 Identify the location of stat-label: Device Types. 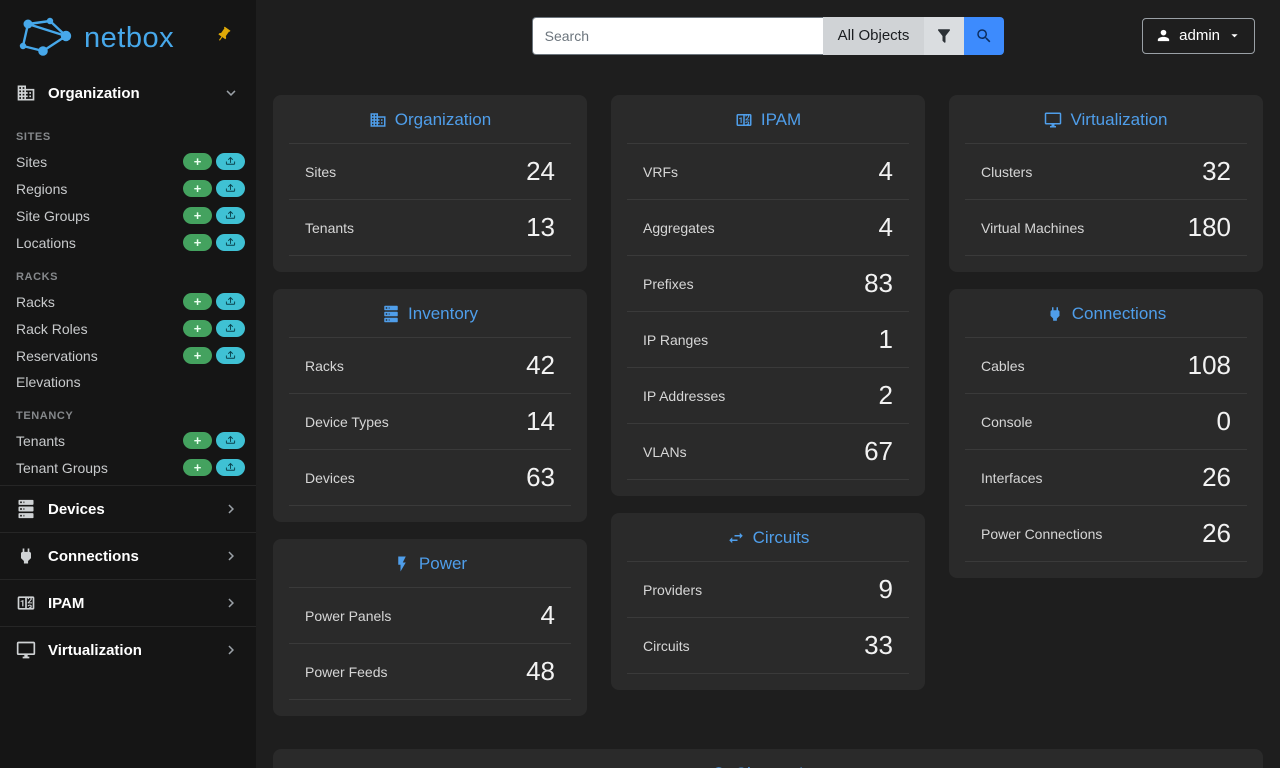
(347, 421).